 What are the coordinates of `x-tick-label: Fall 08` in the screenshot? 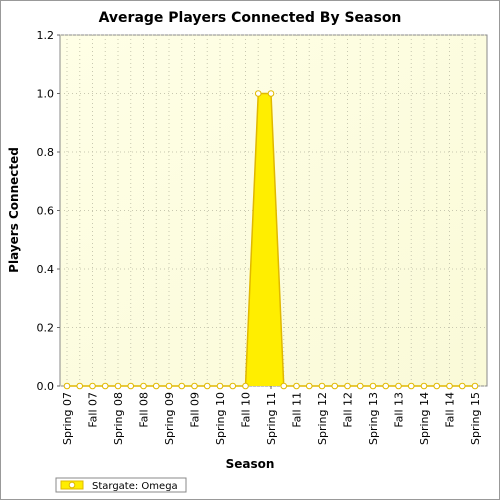 It's located at (144, 410).